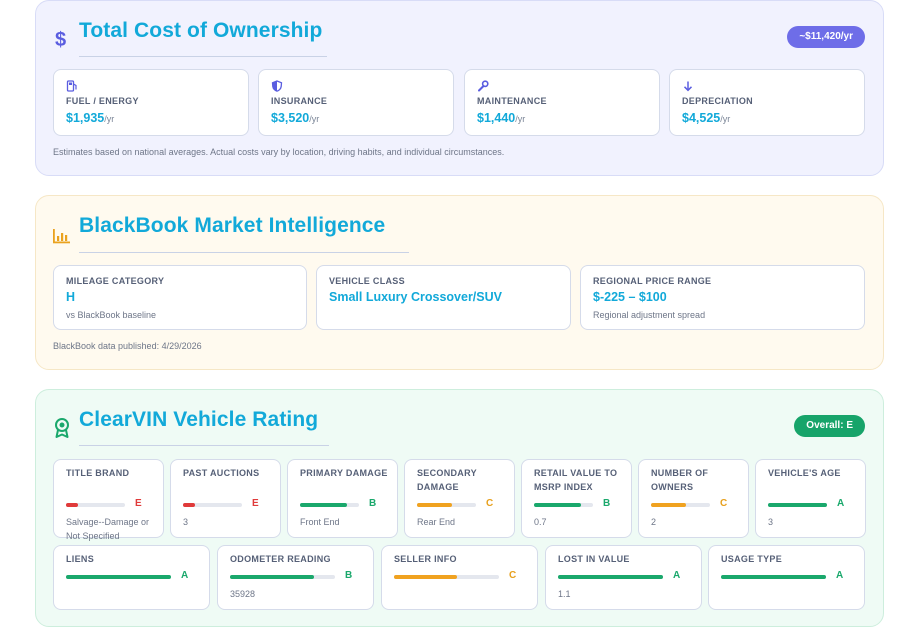  Describe the element at coordinates (701, 118) in the screenshot. I see `tco-item-amount: $4,525` at that location.